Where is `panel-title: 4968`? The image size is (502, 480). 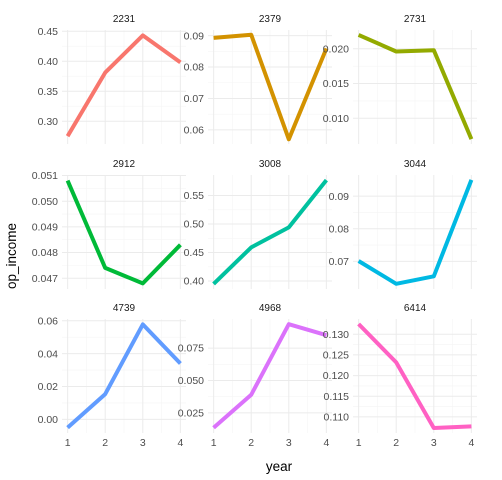 panel-title: 4968 is located at coordinates (270, 308).